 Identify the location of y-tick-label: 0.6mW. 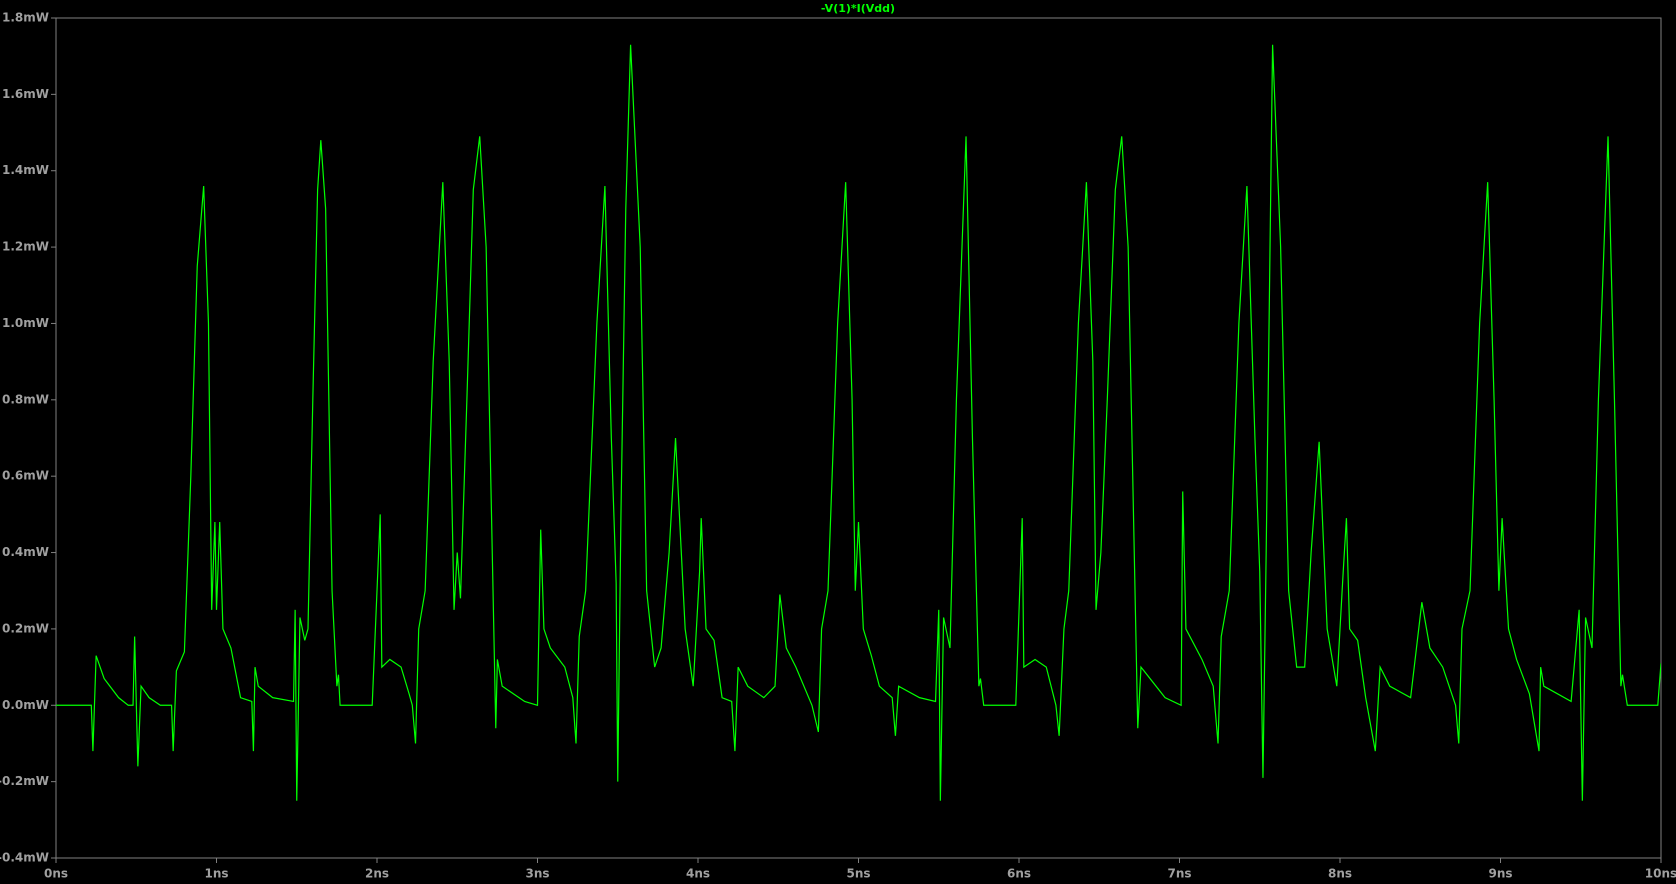
(25, 476).